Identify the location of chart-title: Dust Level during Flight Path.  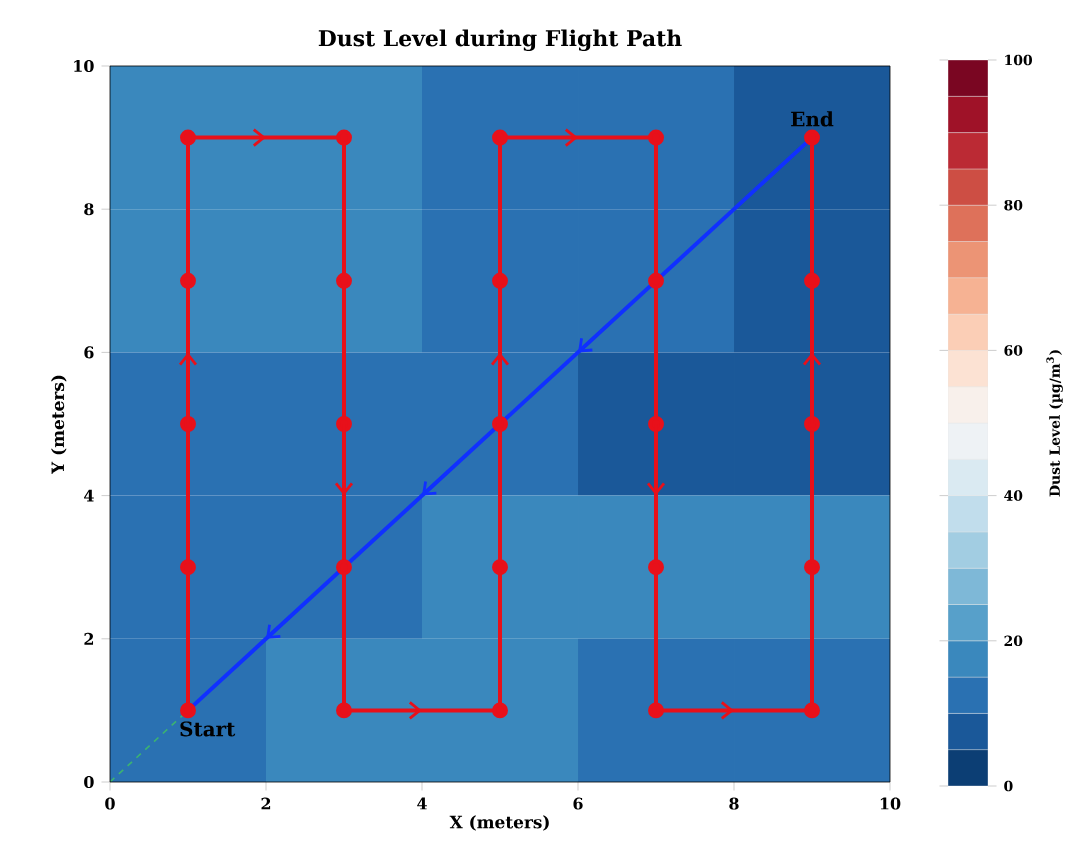
(500, 40).